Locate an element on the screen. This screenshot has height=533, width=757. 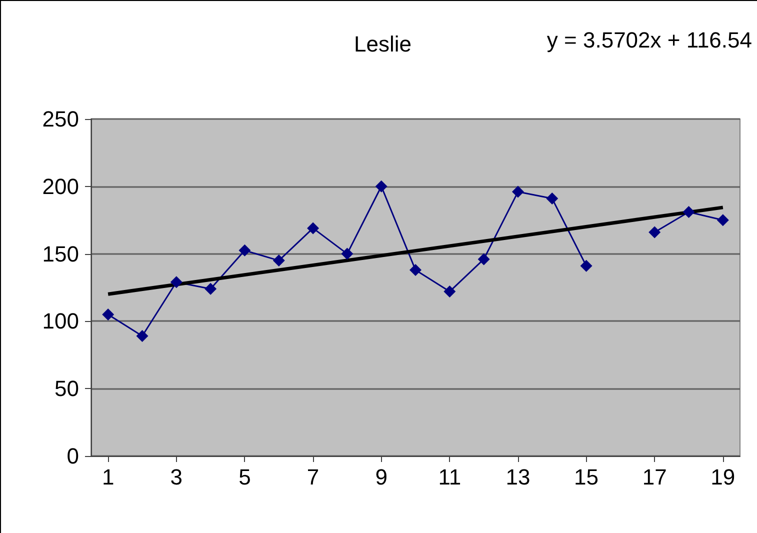
x-tick-label: 7 is located at coordinates (313, 477).